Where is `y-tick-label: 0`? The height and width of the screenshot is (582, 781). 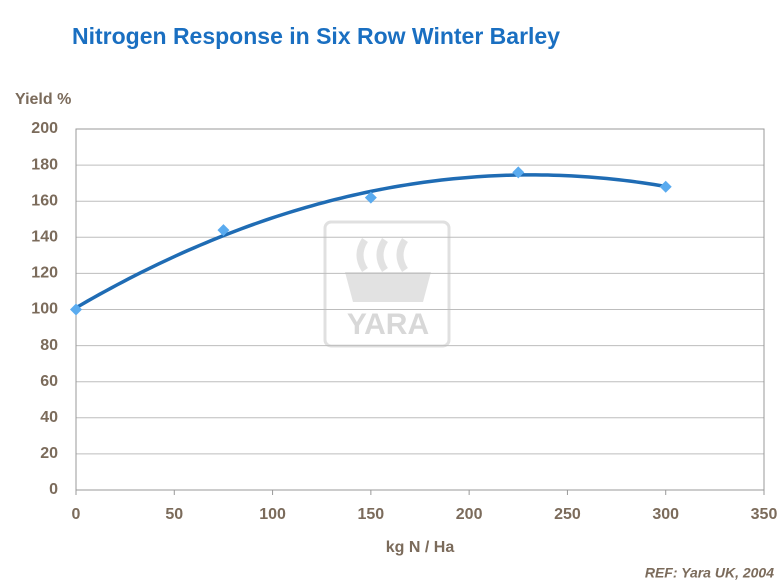 y-tick-label: 0 is located at coordinates (53, 489).